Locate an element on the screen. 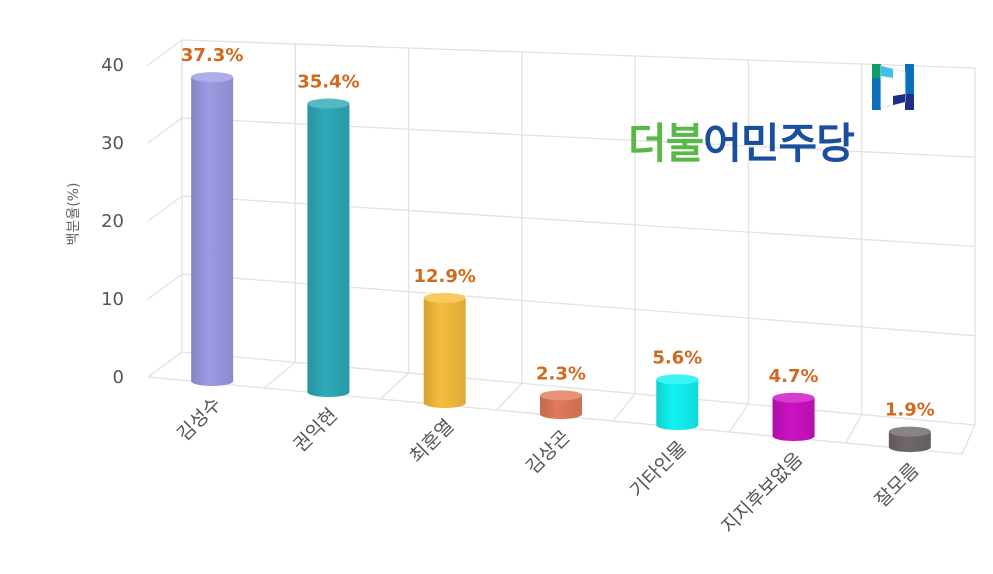 The width and height of the screenshot is (993, 574). y-tick-label: 0 is located at coordinates (118, 377).